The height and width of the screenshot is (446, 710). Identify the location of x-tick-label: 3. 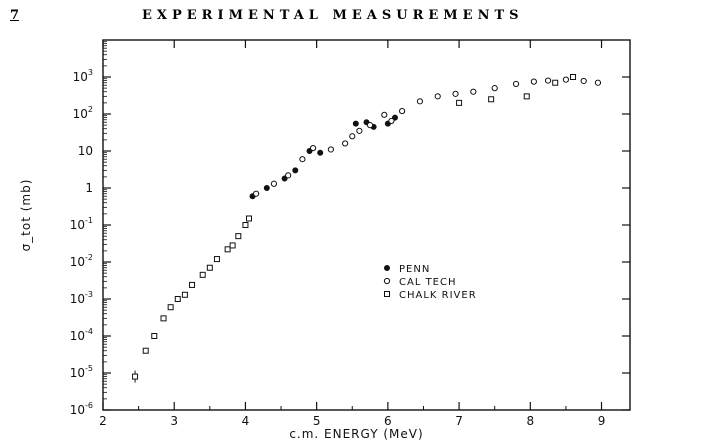
(174, 421).